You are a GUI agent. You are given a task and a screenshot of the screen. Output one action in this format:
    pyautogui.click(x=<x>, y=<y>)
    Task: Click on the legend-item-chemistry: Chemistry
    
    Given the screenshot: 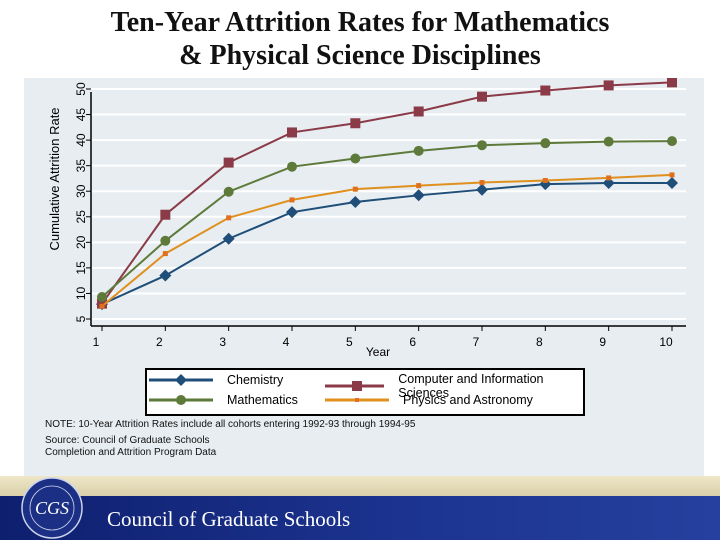 What is the action you would take?
    pyautogui.click(x=216, y=380)
    